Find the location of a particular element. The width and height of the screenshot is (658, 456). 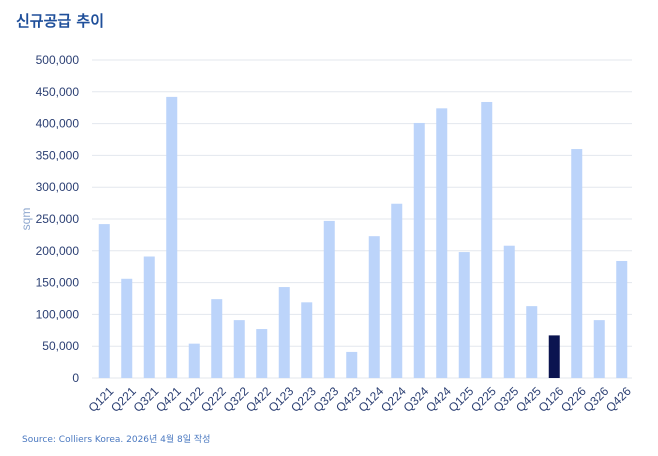

bar-q323 is located at coordinates (329, 299).